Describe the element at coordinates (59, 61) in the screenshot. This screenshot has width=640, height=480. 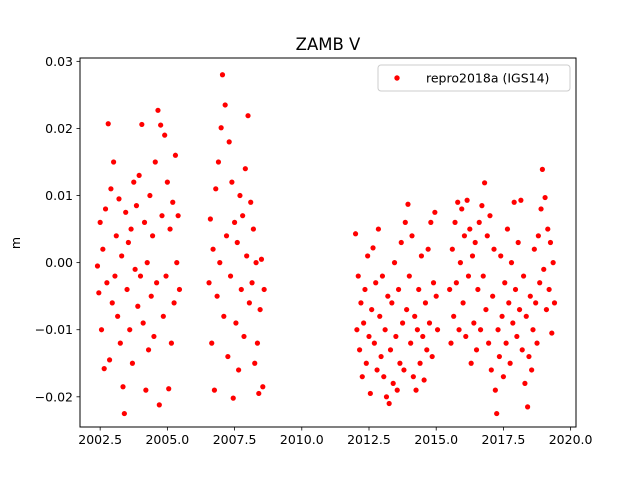
I see `y-tick-label: 0.03` at that location.